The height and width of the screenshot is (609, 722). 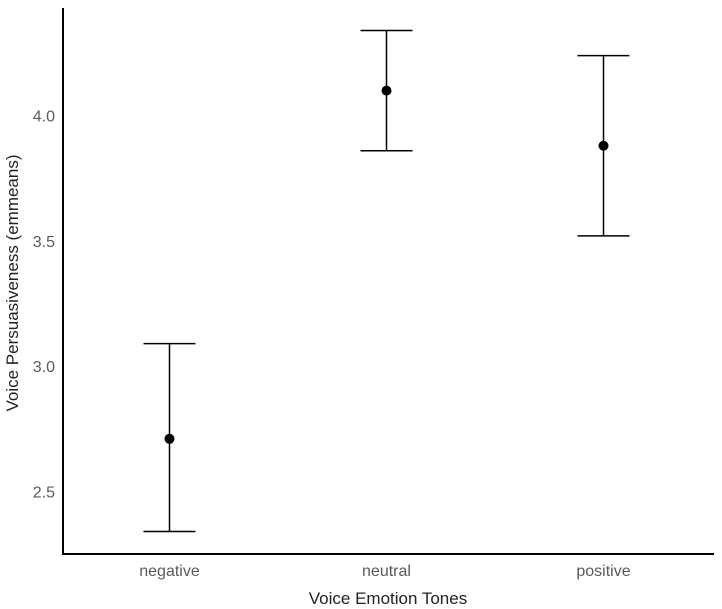 I want to click on y-tick-label: 3.5, so click(x=44, y=242).